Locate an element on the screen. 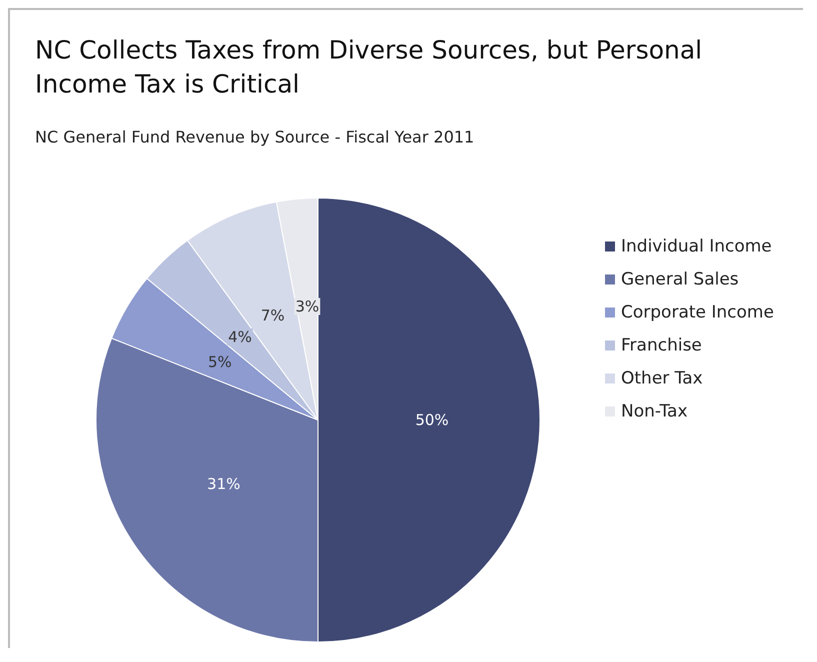  legend-label: Franchise is located at coordinates (661, 346).